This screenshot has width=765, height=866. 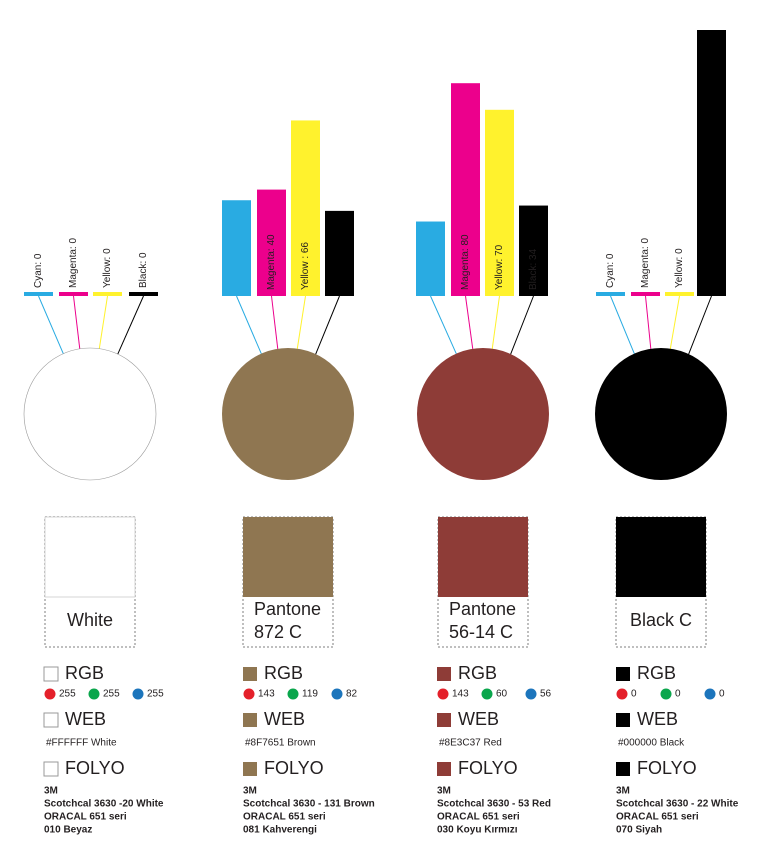 What do you see at coordinates (81, 743) in the screenshot?
I see `web-code: #FFFFFF White` at bounding box center [81, 743].